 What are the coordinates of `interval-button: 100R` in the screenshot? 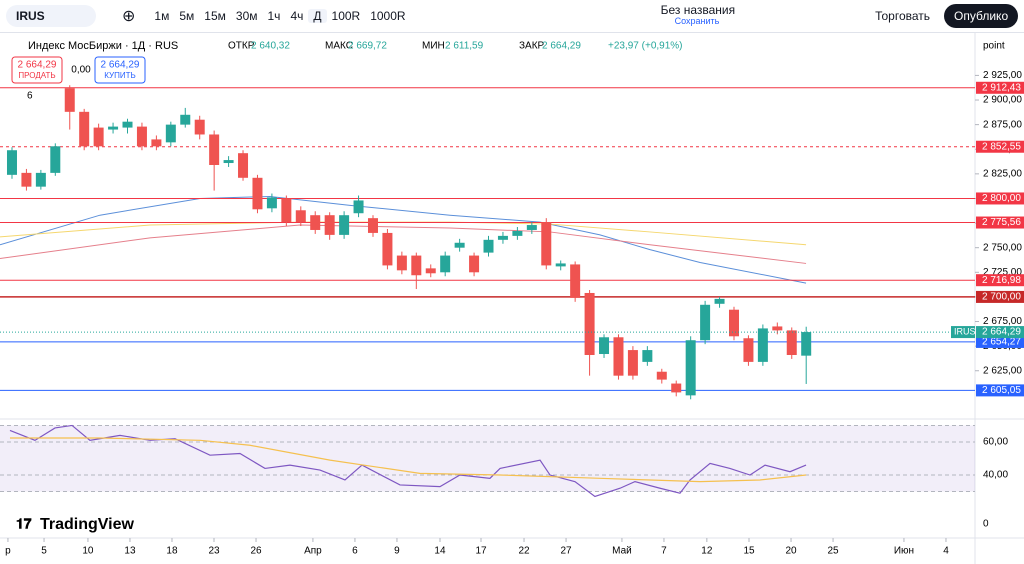 It's located at (346, 16).